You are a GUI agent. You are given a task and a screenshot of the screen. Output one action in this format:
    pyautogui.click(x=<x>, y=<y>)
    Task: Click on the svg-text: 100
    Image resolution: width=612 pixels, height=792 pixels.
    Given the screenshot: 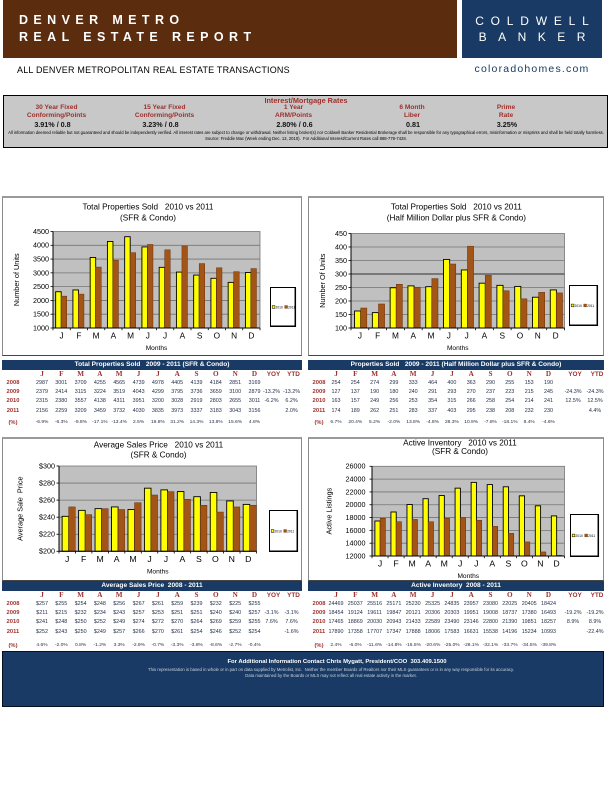 What is the action you would take?
    pyautogui.click(x=341, y=327)
    